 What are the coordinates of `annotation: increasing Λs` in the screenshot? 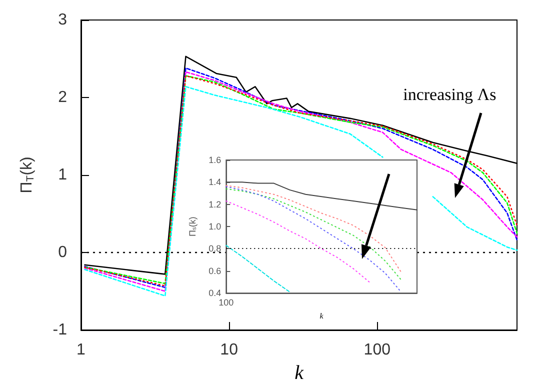 It's located at (449, 94).